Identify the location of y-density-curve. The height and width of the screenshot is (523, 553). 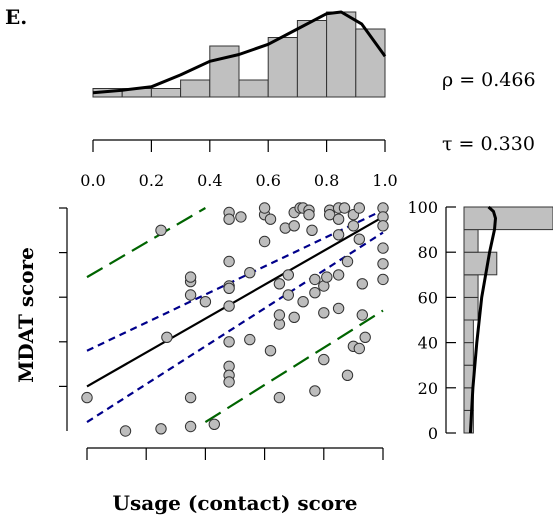
(482, 319).